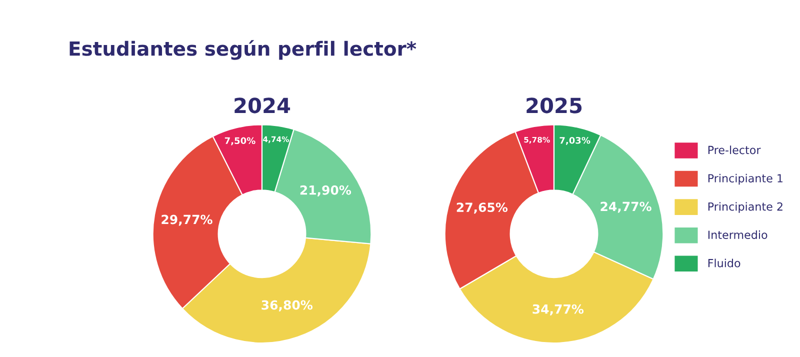 This screenshot has width=800, height=357. I want to click on data-label: 21,90%, so click(326, 190).